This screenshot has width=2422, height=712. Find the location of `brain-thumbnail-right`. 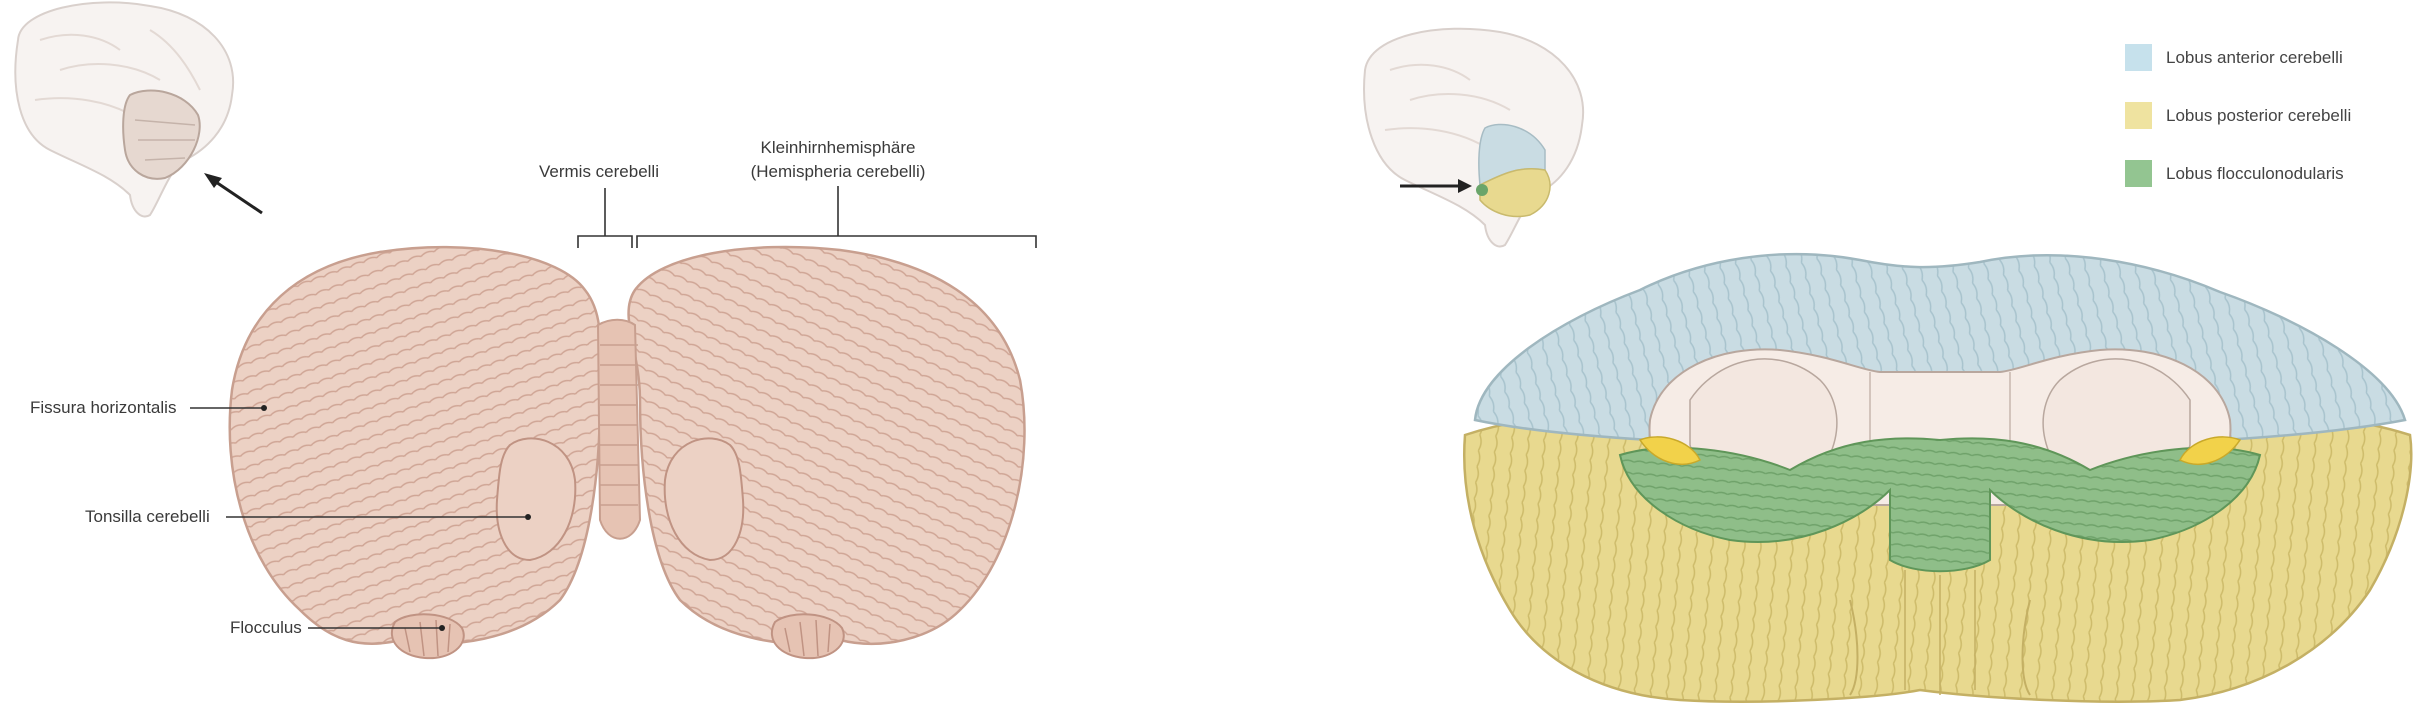

brain-thumbnail-right is located at coordinates (1474, 137).